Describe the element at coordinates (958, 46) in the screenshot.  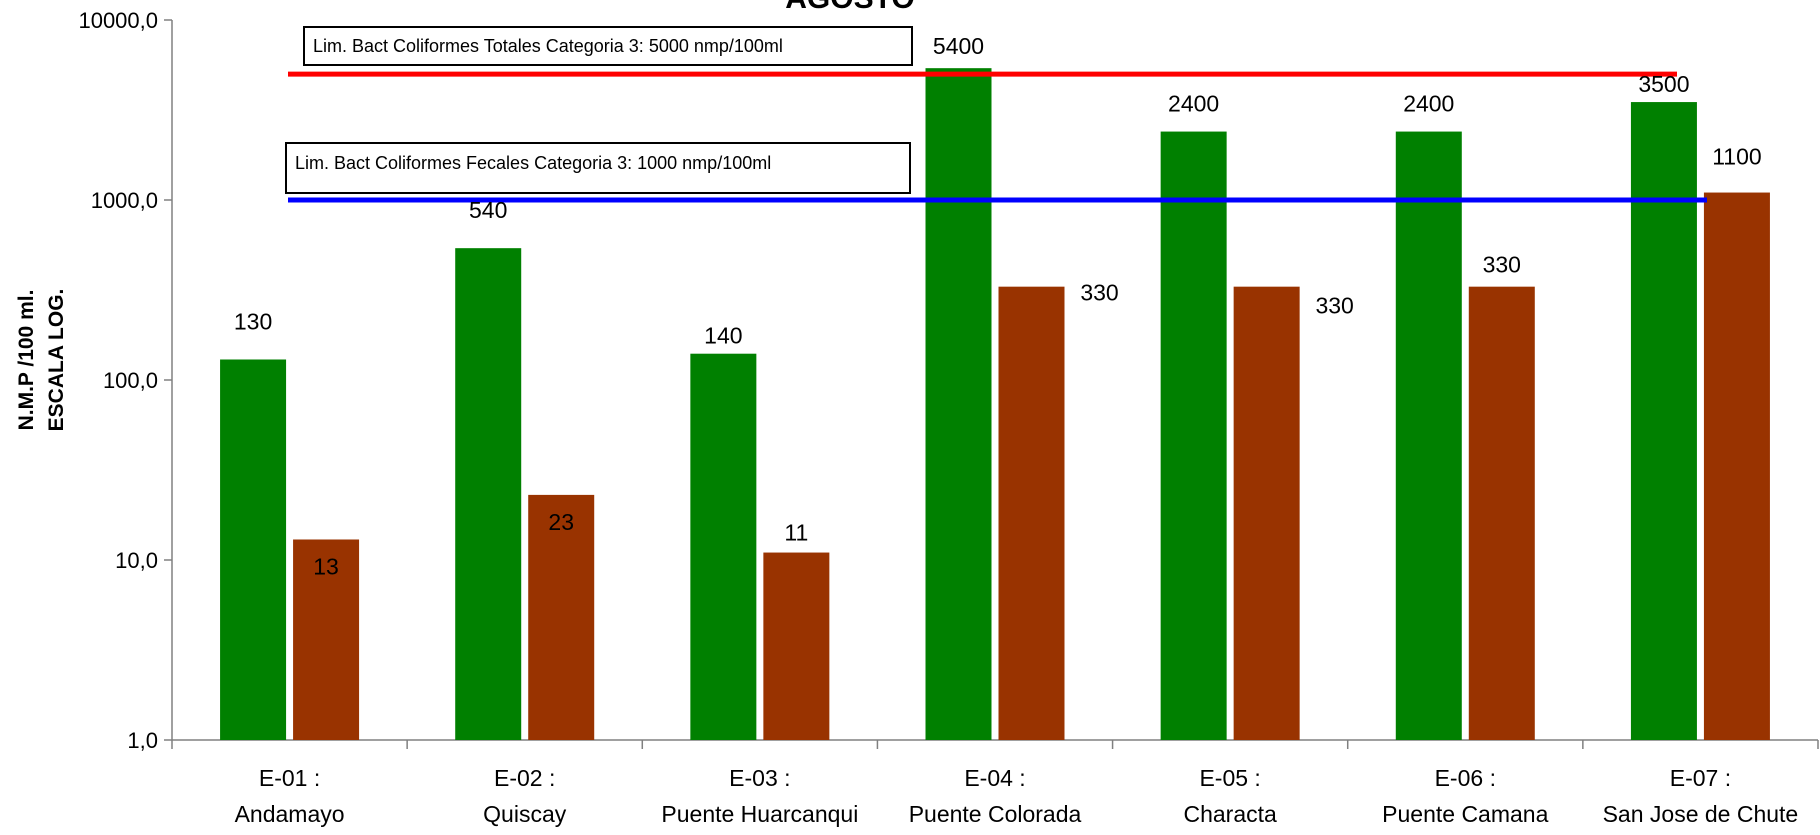
I see `data-label: 5400` at that location.